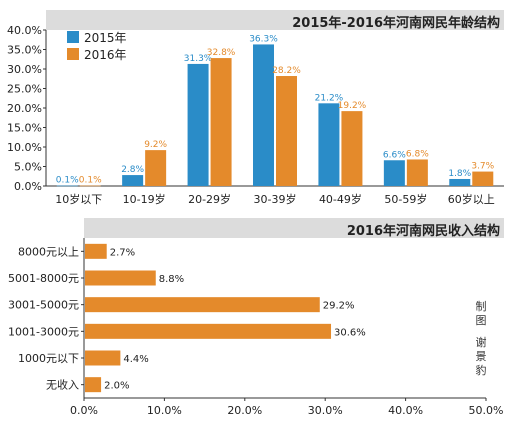 Image resolution: width=510 pixels, height=435 pixels. What do you see at coordinates (482, 167) in the screenshot?
I see `age-data-label: 3.7%` at bounding box center [482, 167].